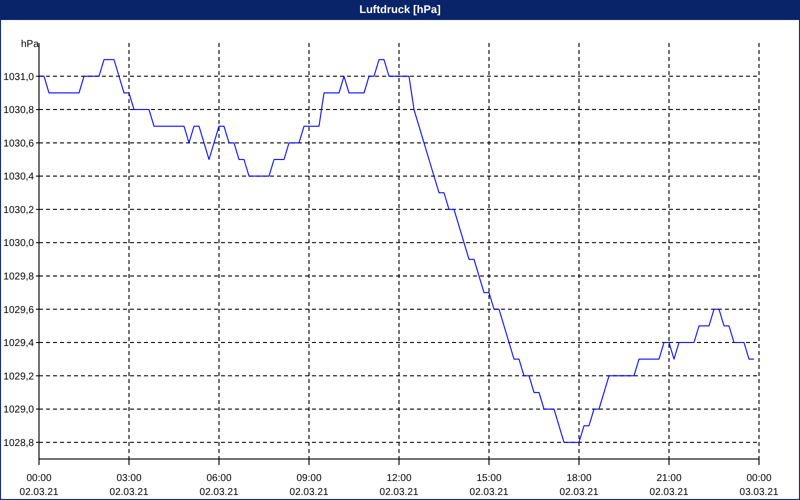 This screenshot has height=500, width=800. I want to click on x-tick-label: 15:00 02.03.21, so click(489, 485).